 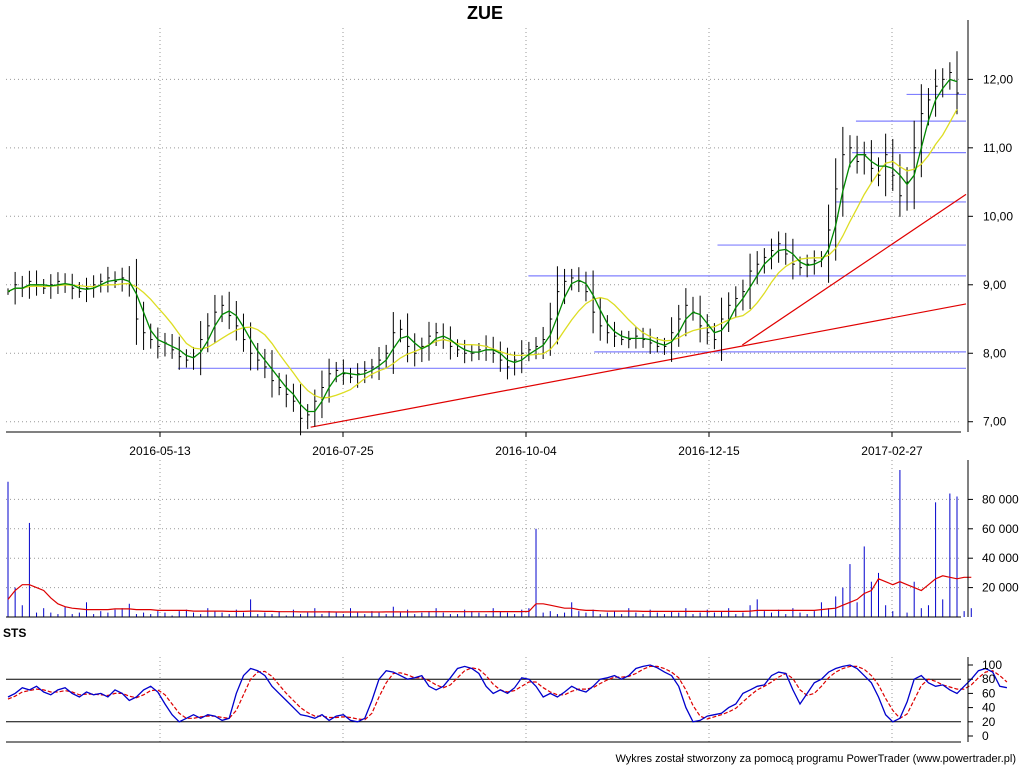 What do you see at coordinates (485, 13) in the screenshot?
I see `chart-title: ZUE` at bounding box center [485, 13].